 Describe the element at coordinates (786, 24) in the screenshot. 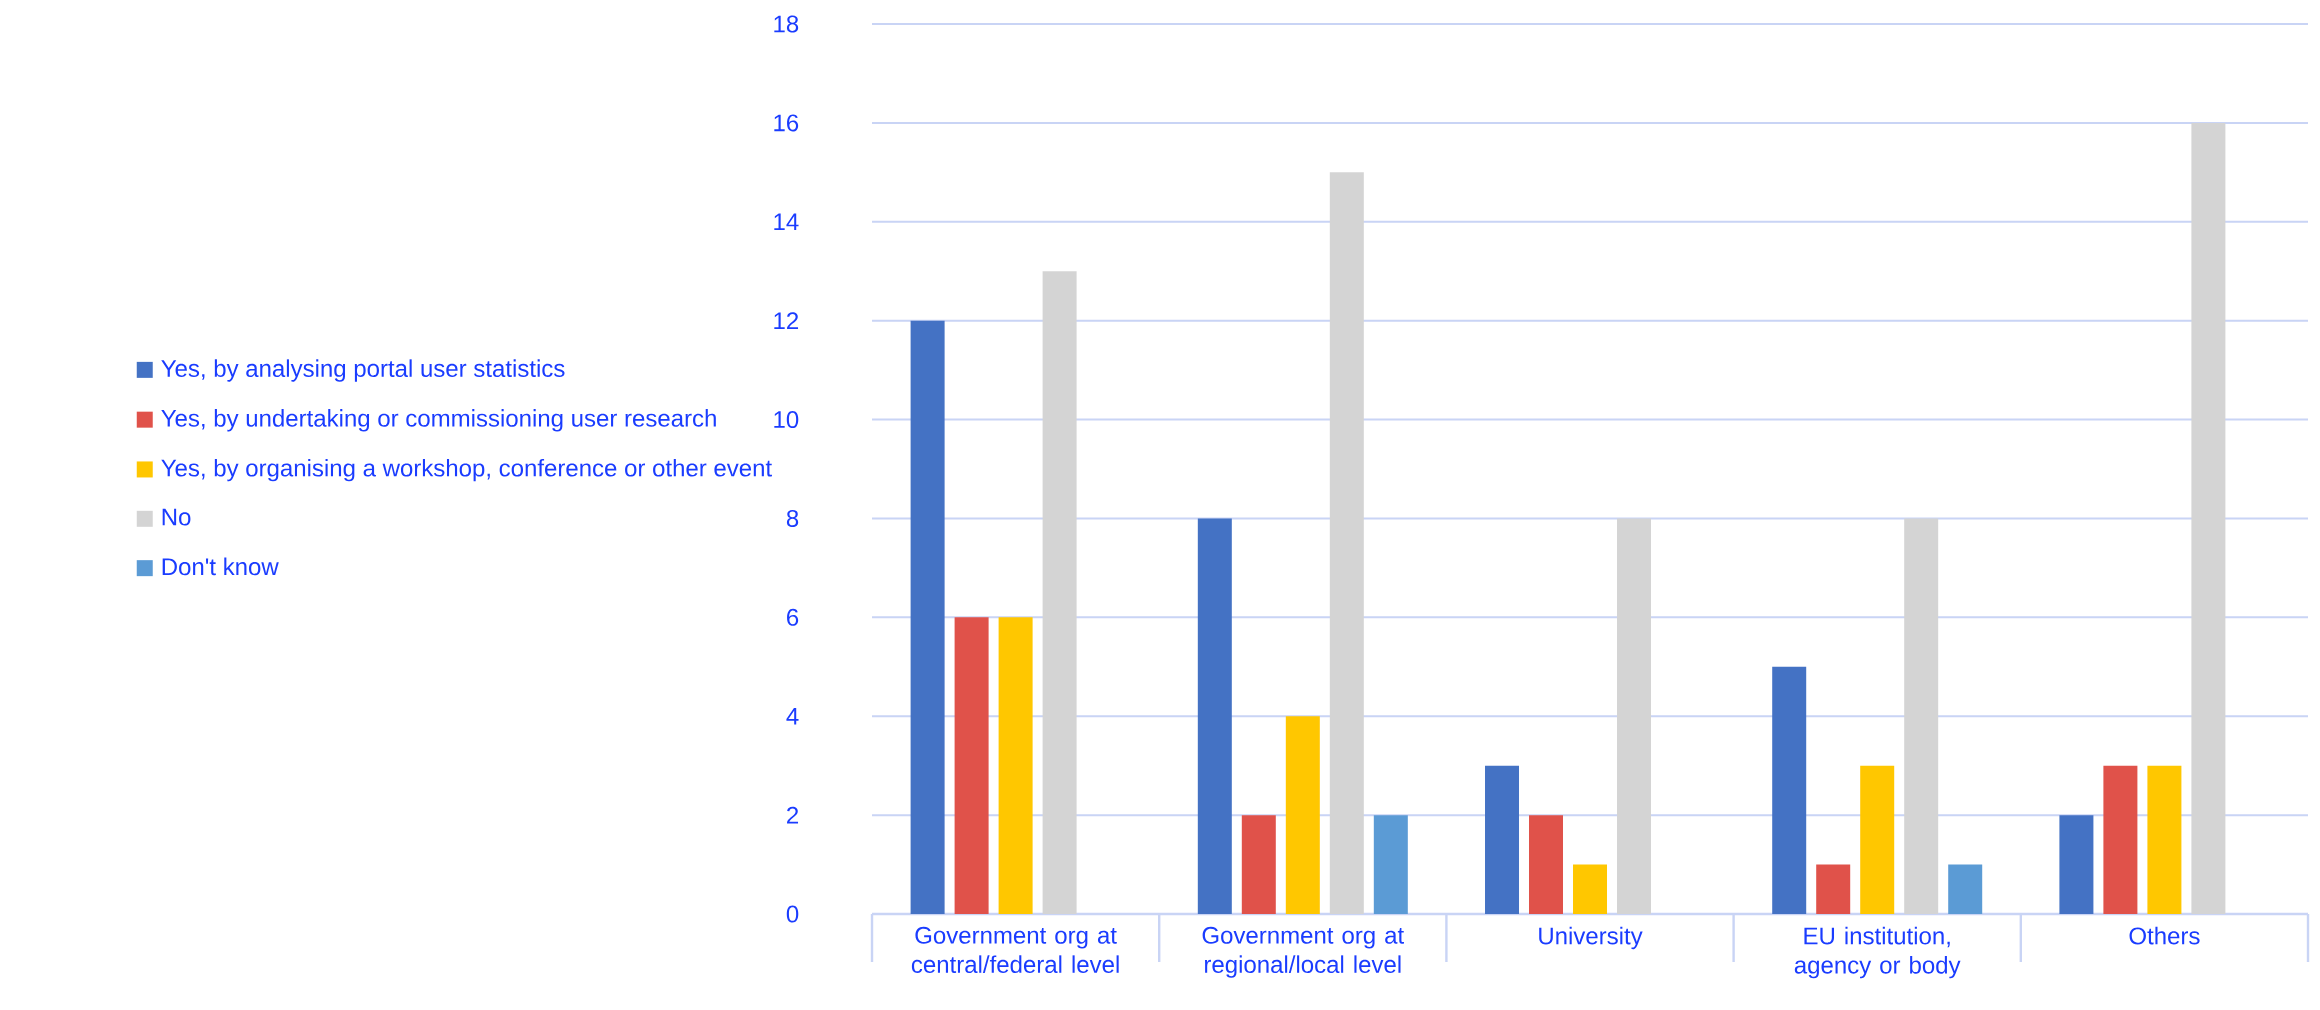

I see `y-tick-label: 18` at that location.